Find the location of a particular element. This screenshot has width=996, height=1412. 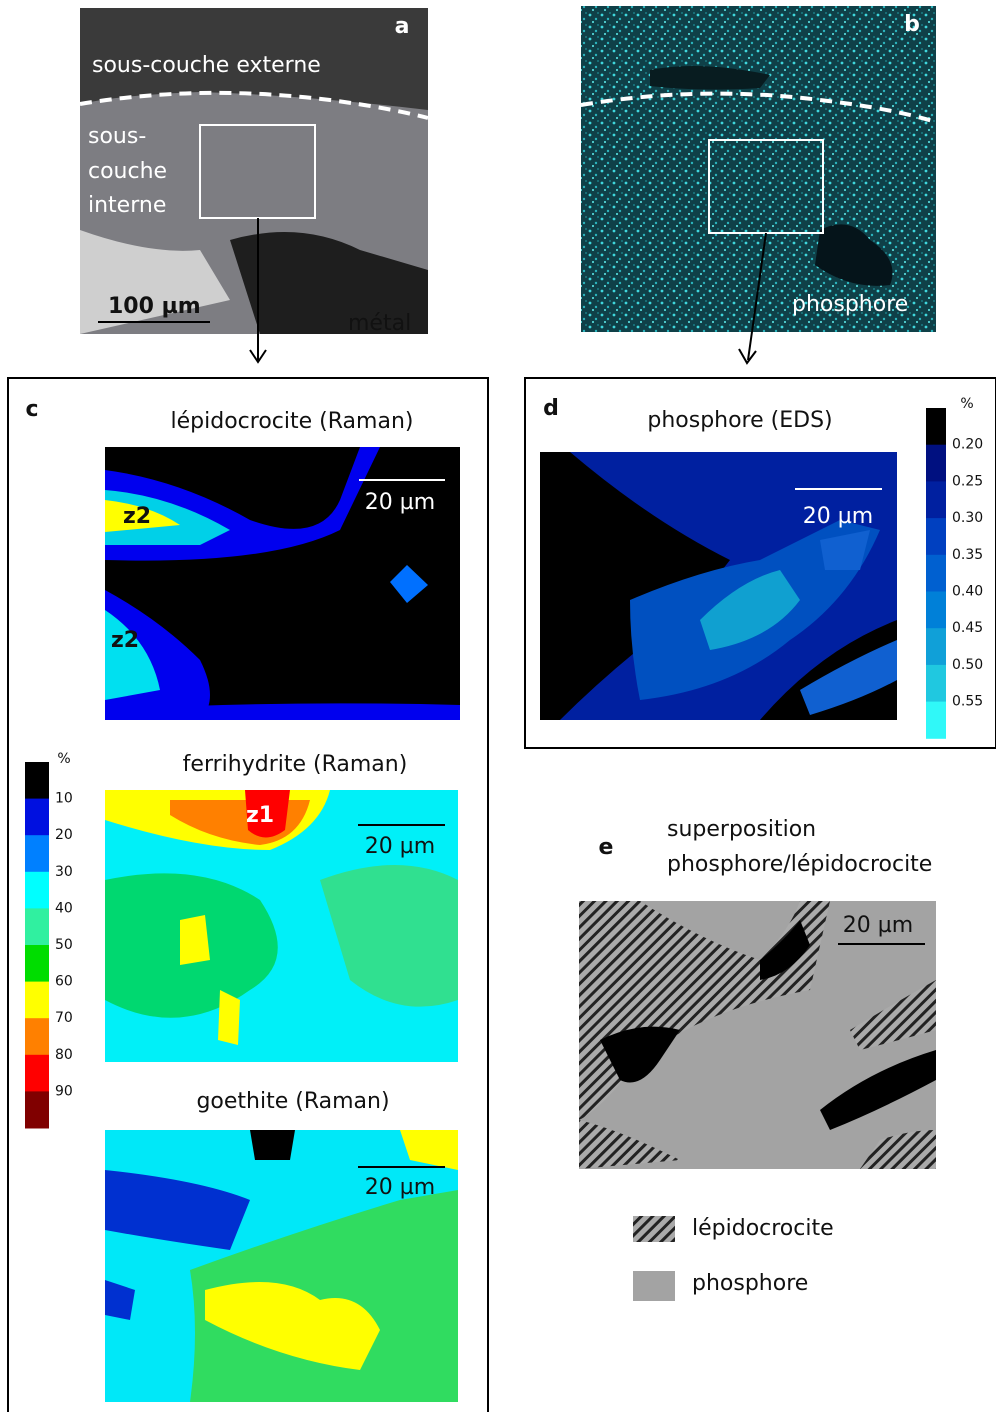

colorbar-tick-label: 30 is located at coordinates (64, 872).